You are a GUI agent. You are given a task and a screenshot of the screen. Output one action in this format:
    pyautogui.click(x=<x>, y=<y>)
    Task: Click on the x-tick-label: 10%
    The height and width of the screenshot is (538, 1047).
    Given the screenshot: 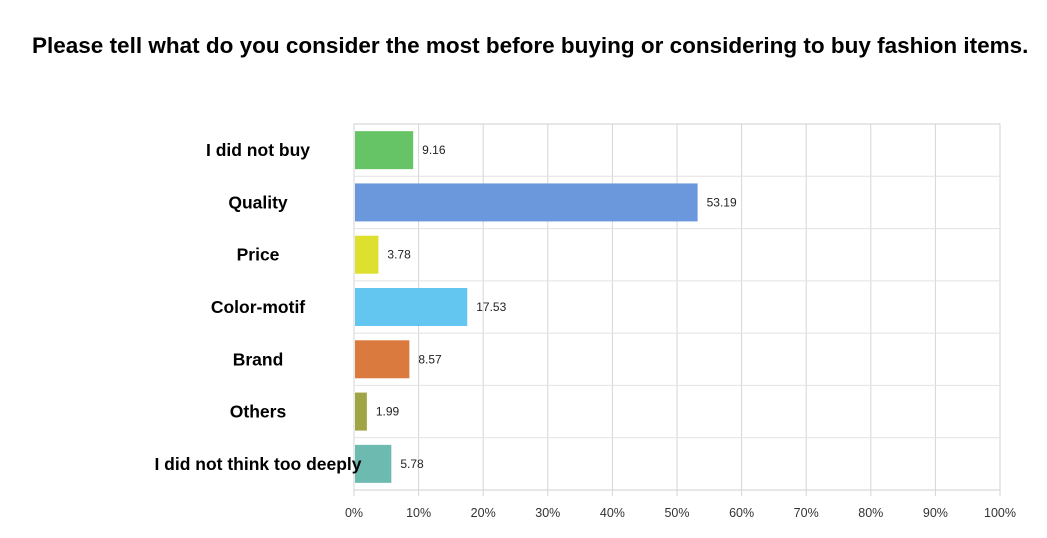 What is the action you would take?
    pyautogui.click(x=418, y=513)
    